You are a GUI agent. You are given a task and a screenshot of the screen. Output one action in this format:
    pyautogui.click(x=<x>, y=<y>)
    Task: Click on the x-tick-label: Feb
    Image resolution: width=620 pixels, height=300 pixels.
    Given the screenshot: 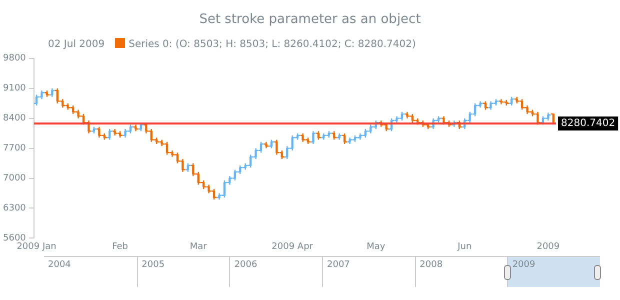 What is the action you would take?
    pyautogui.click(x=120, y=247)
    